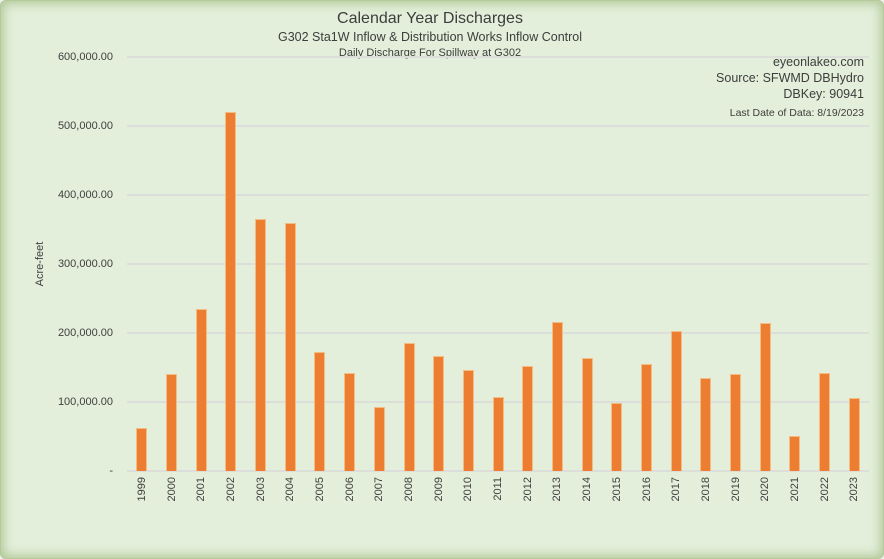 This screenshot has width=884, height=559. I want to click on bar-slot-2007: 2007, so click(380, 279).